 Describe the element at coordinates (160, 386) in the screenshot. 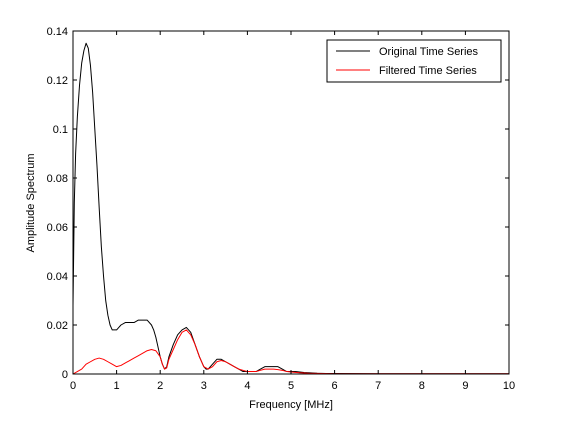

I see `x-tick-label: 2` at that location.